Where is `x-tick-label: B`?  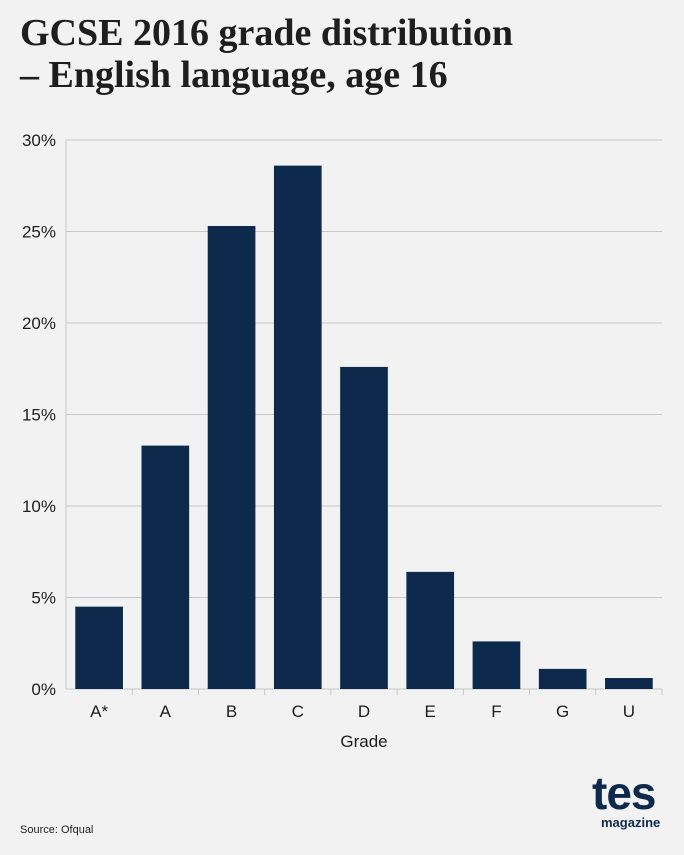 x-tick-label: B is located at coordinates (231, 711).